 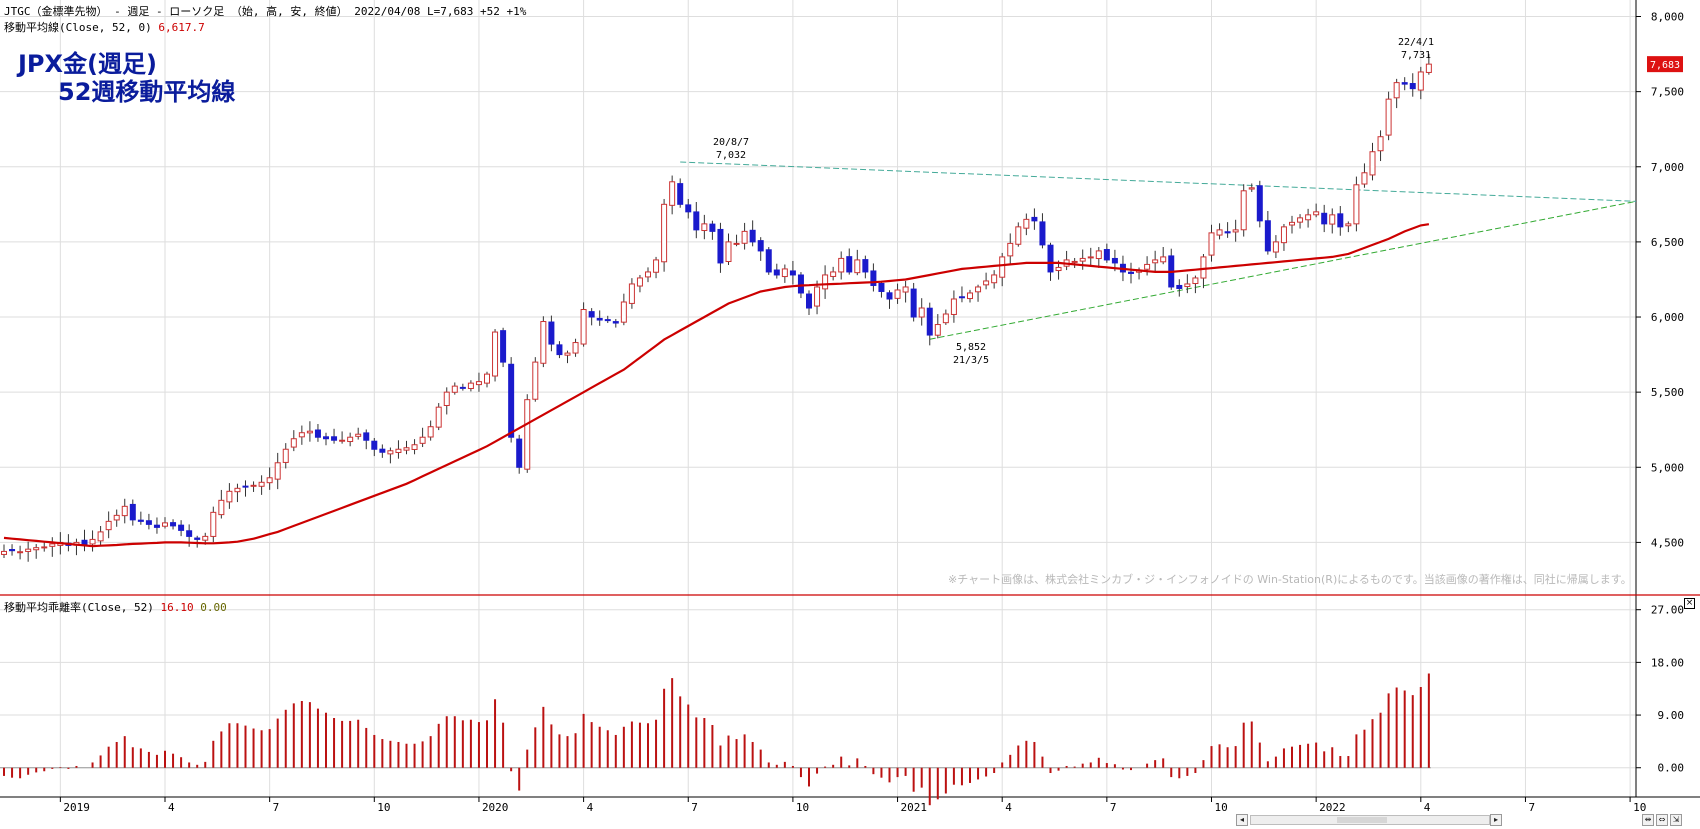 I want to click on annotation-high1-date: 20/8/7, so click(x=731, y=142).